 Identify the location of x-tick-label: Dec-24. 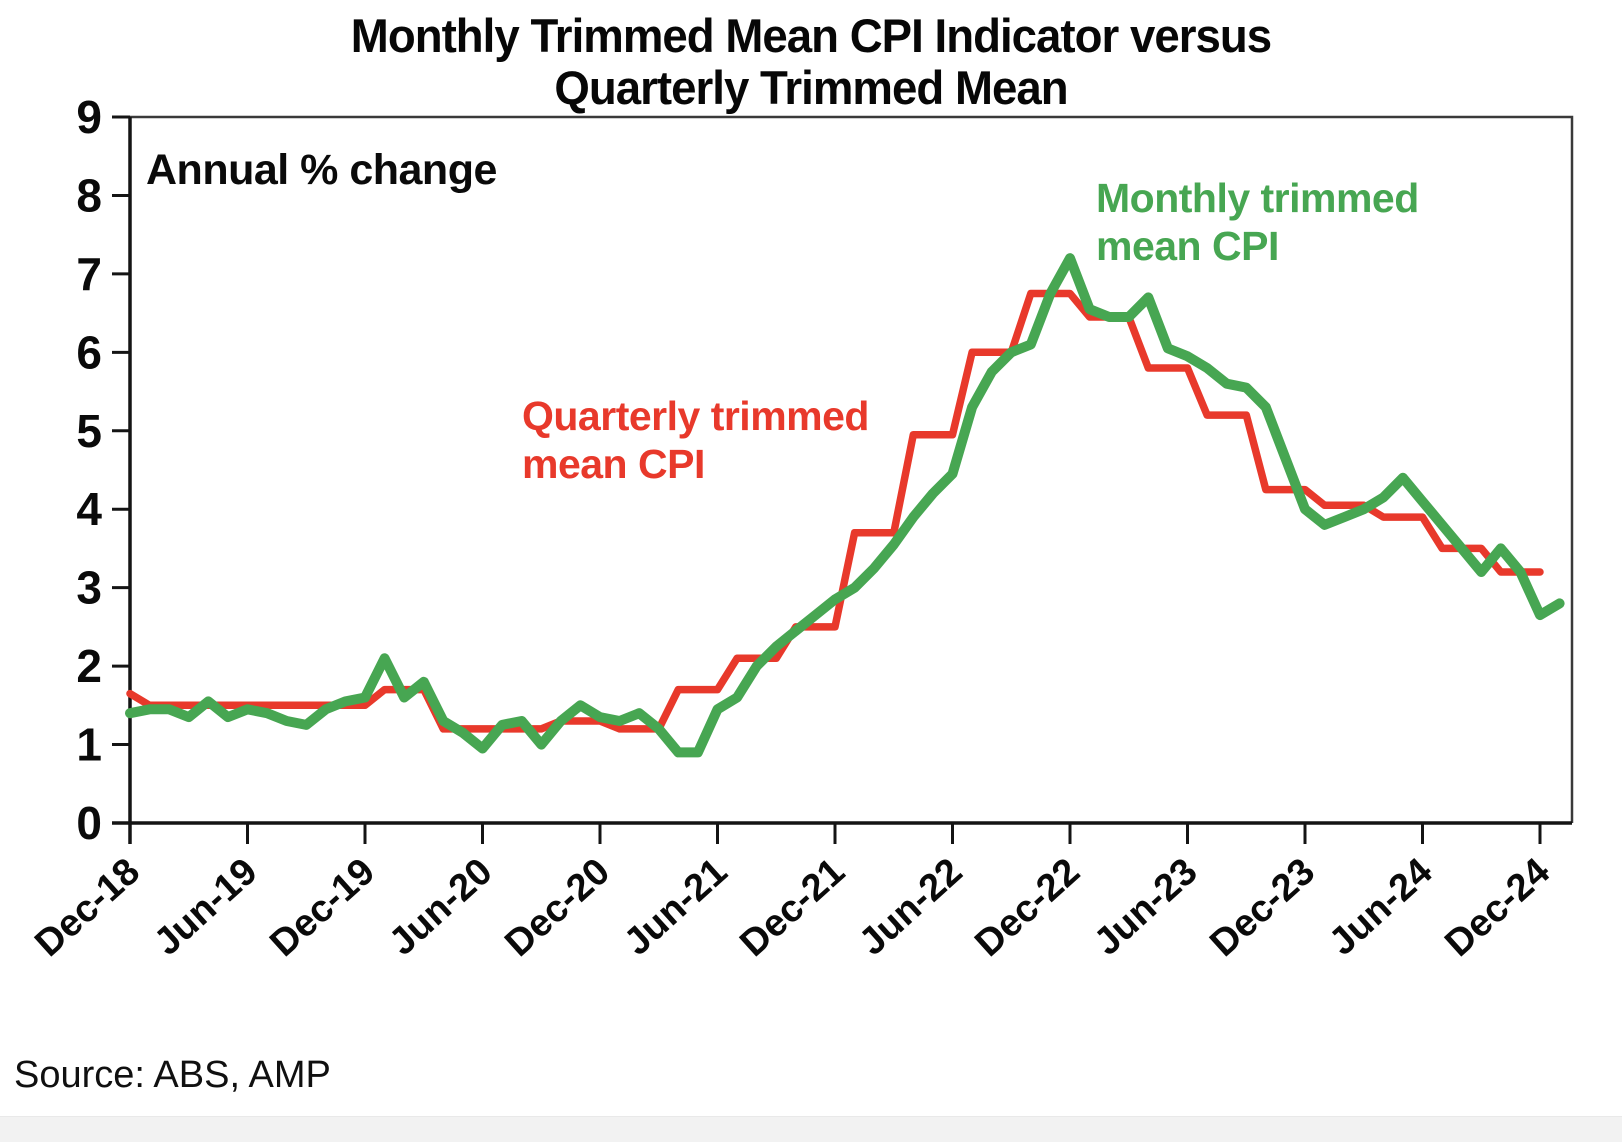
(1497, 907).